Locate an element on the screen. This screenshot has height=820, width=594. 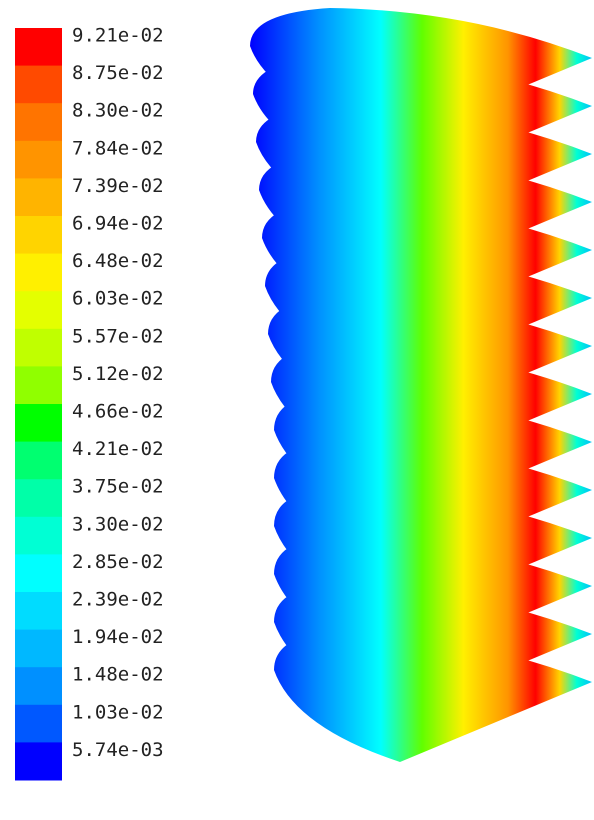
colorbar-label: 8.30e-02 is located at coordinates (118, 111).